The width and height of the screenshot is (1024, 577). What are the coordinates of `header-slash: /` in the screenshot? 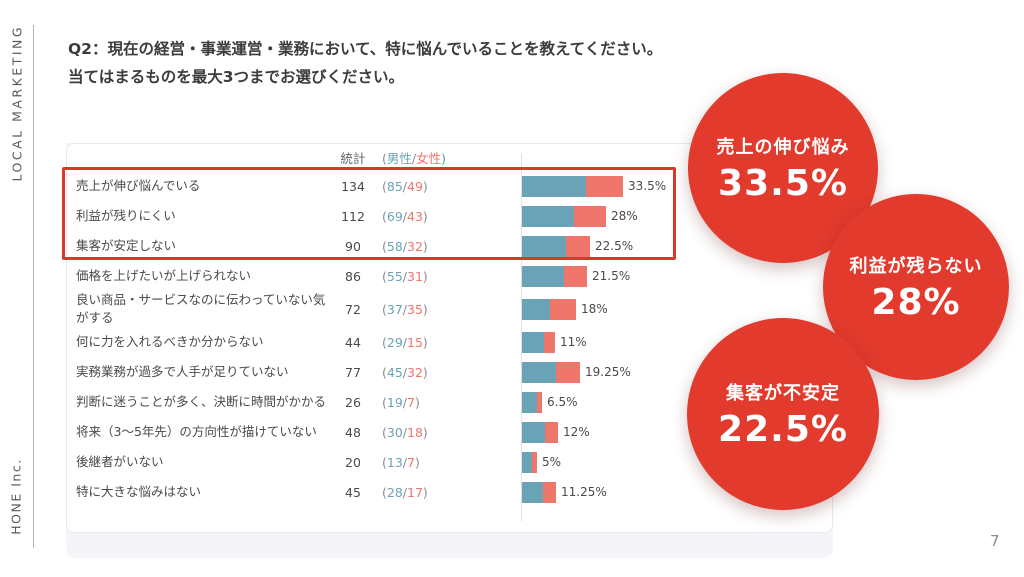 It's located at (414, 158).